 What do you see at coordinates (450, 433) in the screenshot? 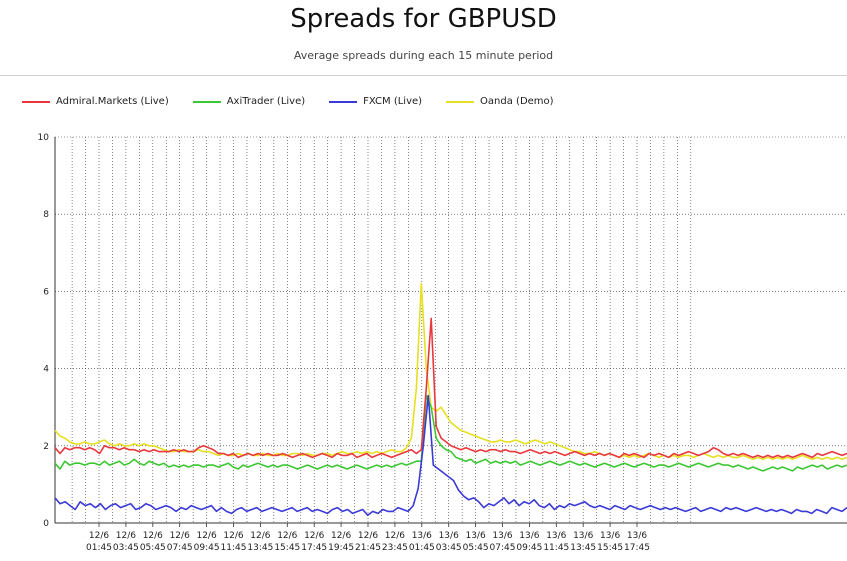
I see `series-line-axitrader-live` at bounding box center [450, 433].